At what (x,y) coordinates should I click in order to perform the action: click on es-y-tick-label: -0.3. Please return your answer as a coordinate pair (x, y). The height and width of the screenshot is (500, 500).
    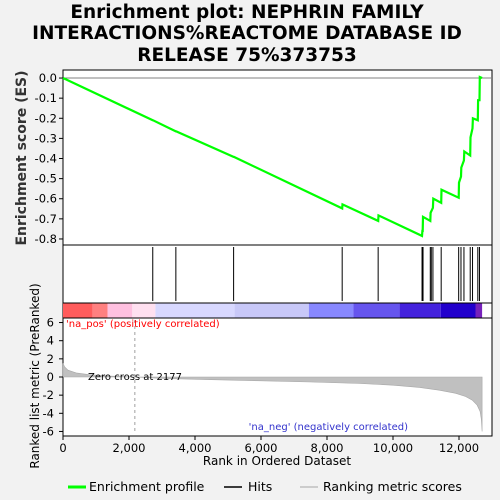
    Looking at the image, I should click on (46, 138).